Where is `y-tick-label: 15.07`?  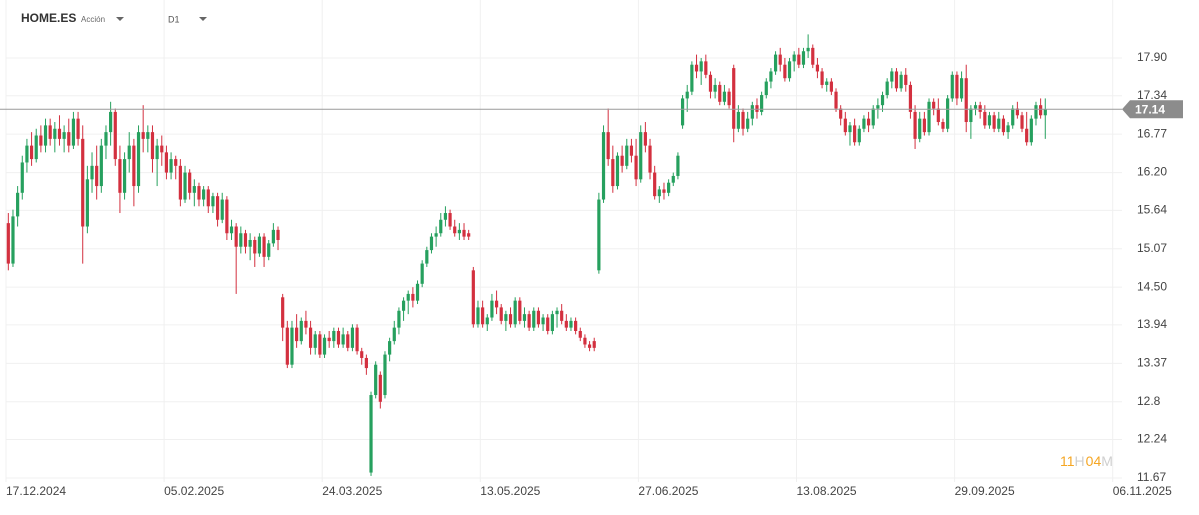 y-tick-label: 15.07 is located at coordinates (1152, 248).